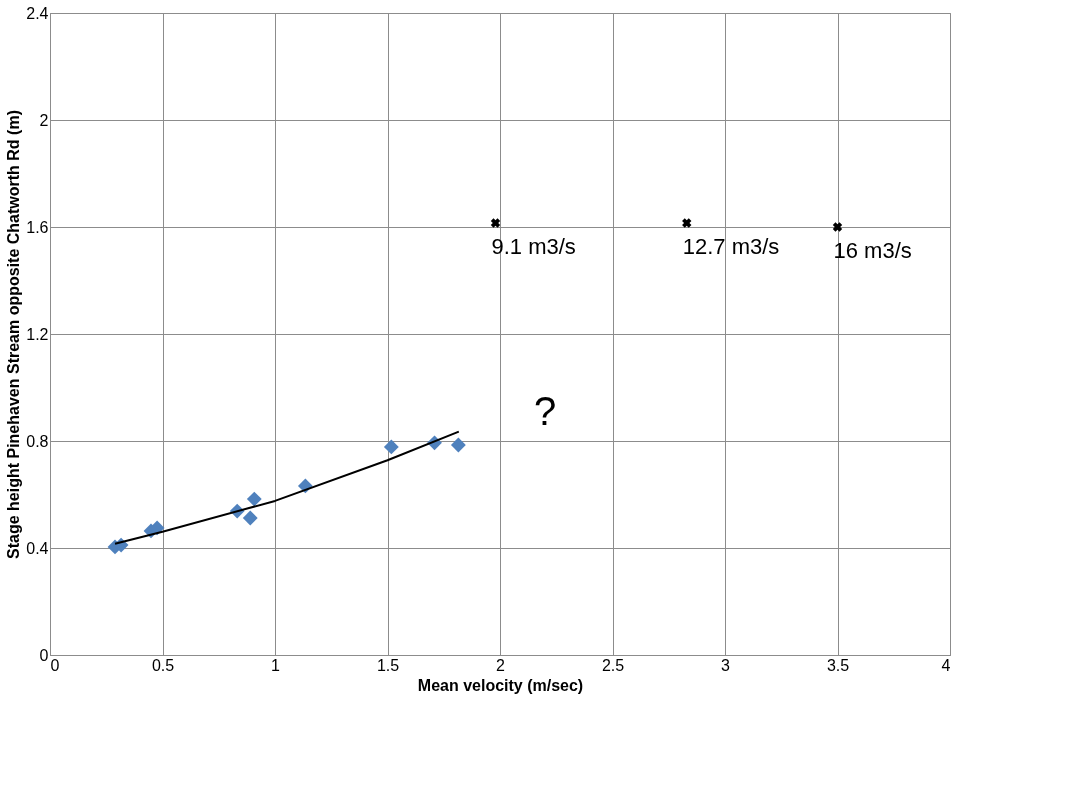  What do you see at coordinates (14, 334) in the screenshot?
I see `y-axis-title: Stage height Pinehaven Stream opposite Chatworth Rd (m)` at bounding box center [14, 334].